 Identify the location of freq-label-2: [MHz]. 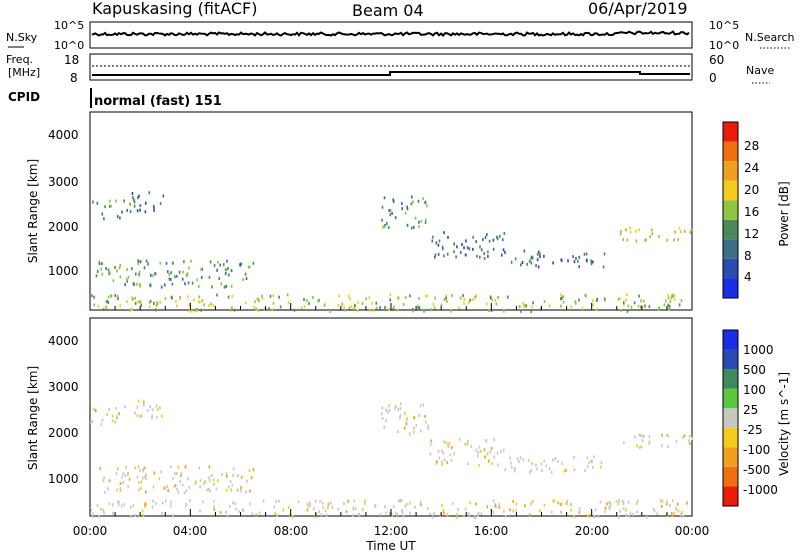
(24, 72).